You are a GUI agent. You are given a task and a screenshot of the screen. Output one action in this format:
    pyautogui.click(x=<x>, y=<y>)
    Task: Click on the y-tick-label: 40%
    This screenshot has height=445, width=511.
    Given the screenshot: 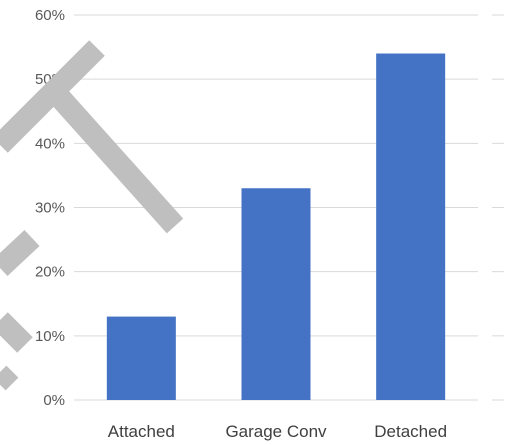 What is the action you would take?
    pyautogui.click(x=50, y=143)
    